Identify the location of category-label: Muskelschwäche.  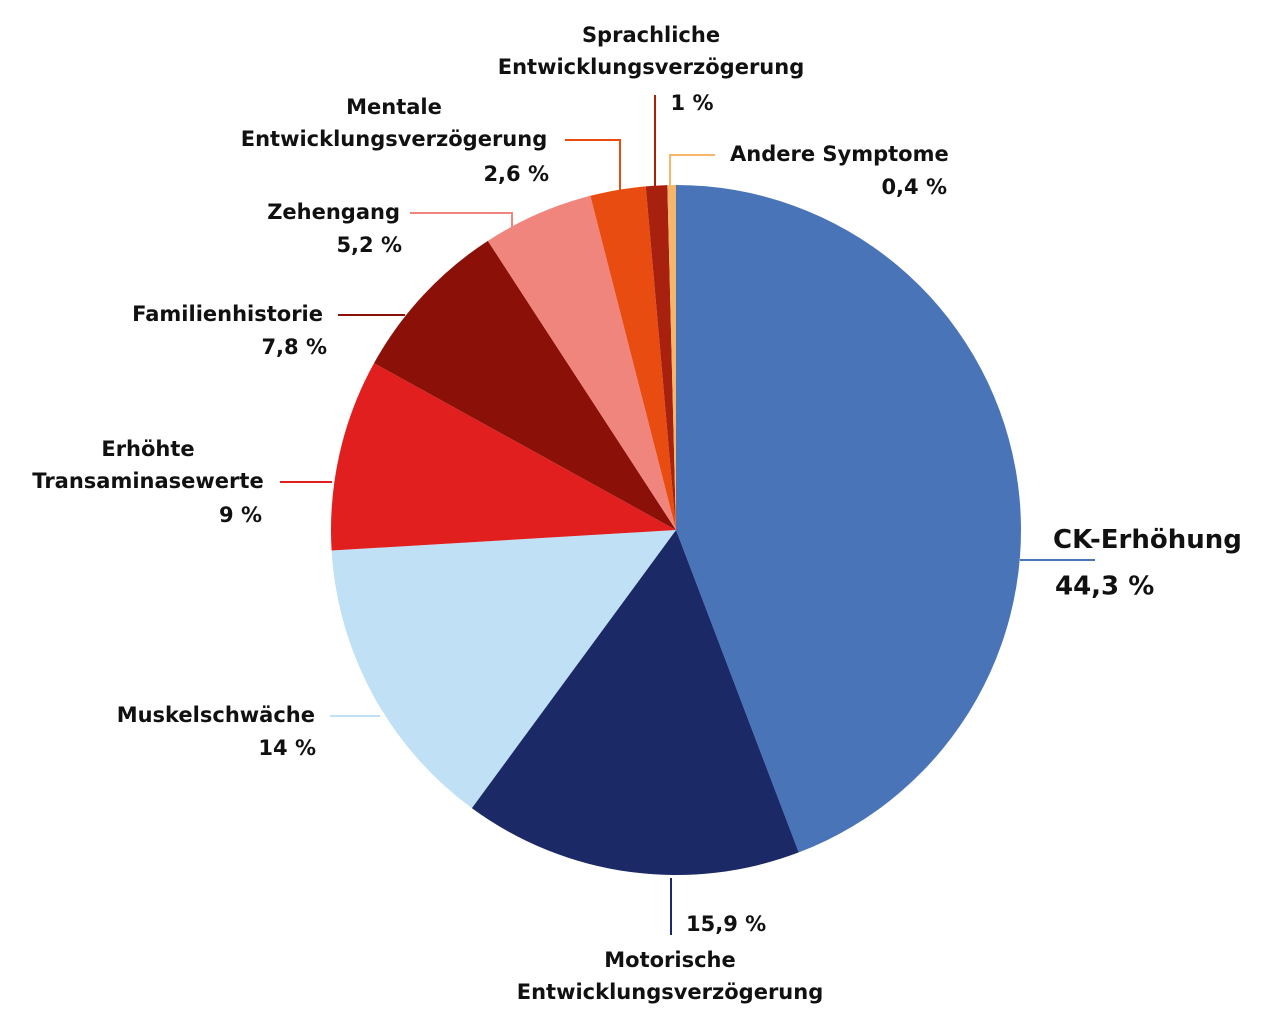
(216, 715).